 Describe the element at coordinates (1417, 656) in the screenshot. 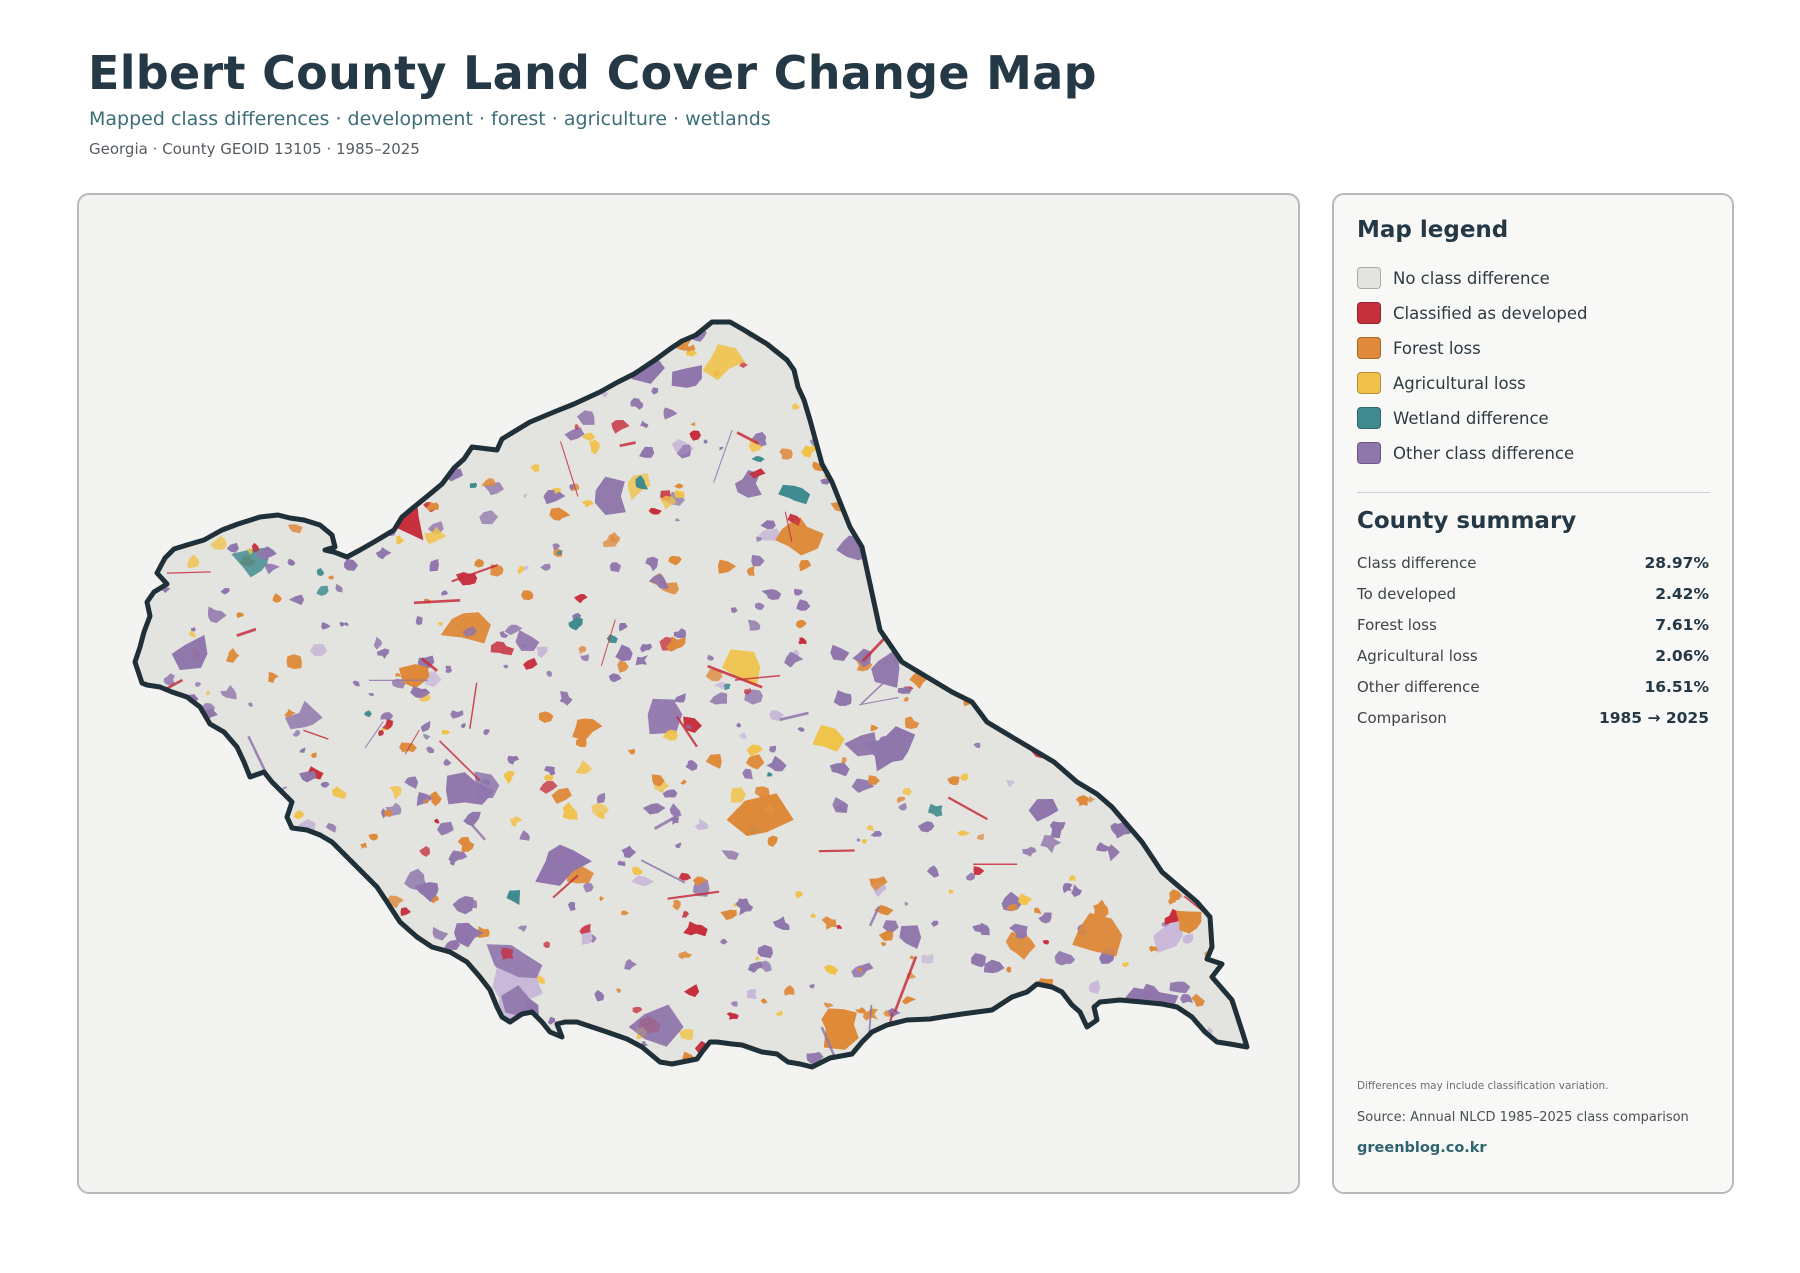

I see `summary-label: Agricultural loss` at that location.